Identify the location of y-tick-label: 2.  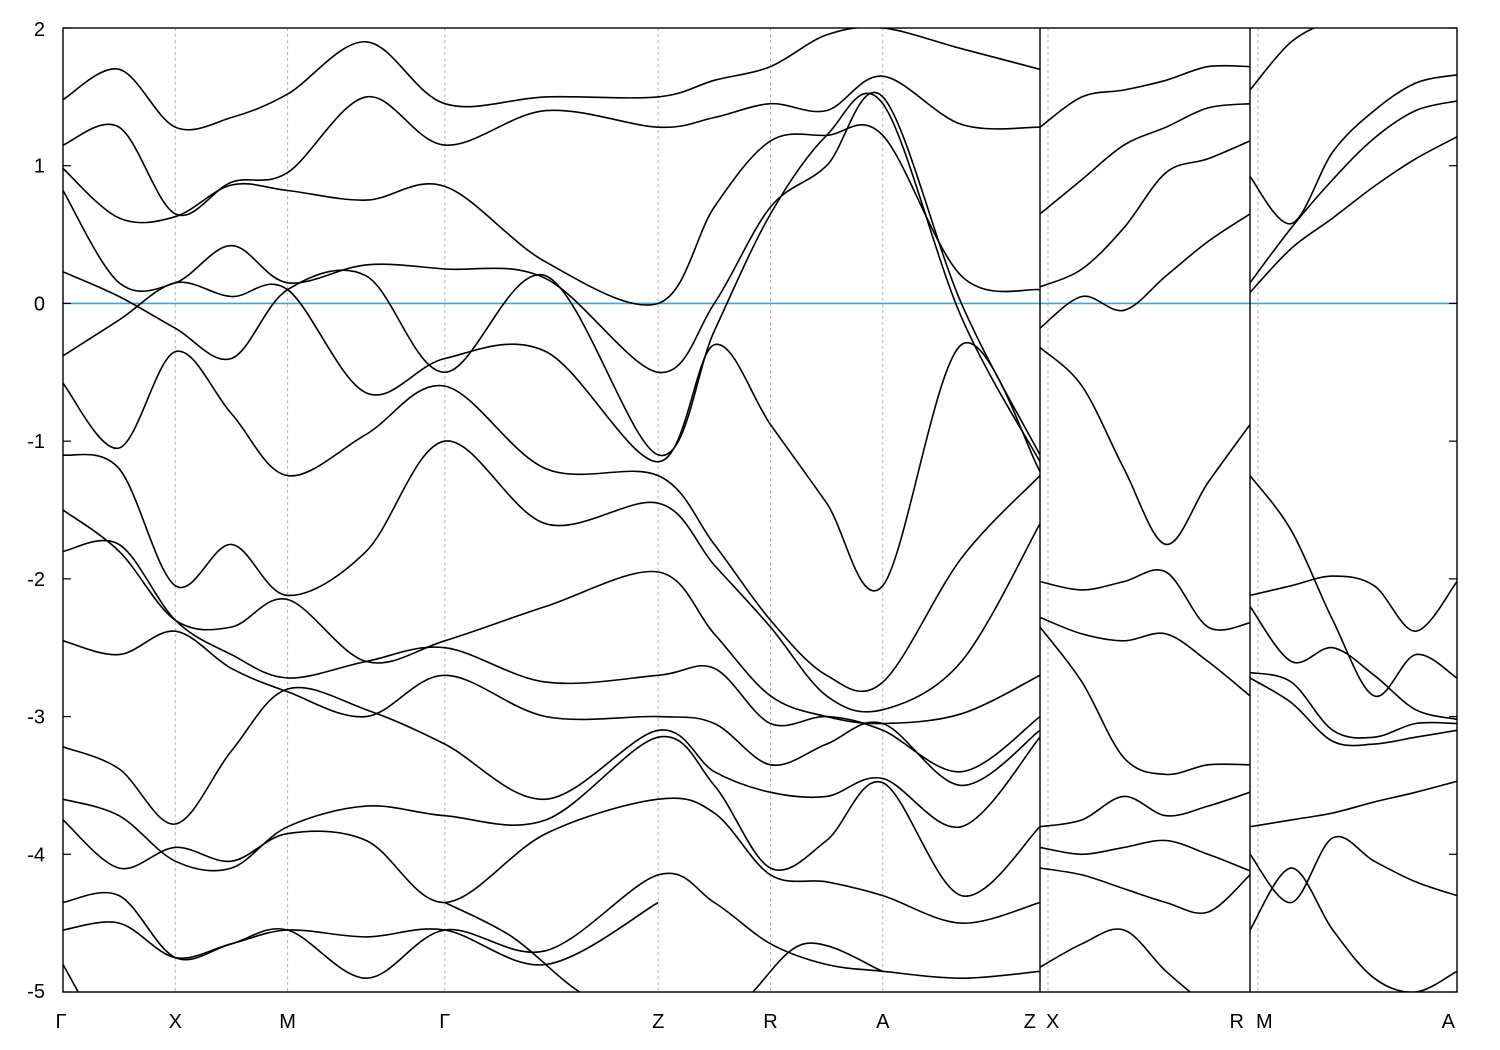
(39, 30).